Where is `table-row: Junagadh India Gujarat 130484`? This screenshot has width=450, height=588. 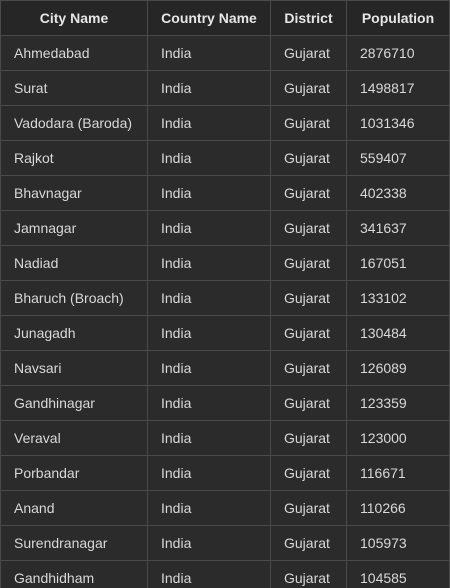
table-row: Junagadh India Gujarat 130484 is located at coordinates (225, 333).